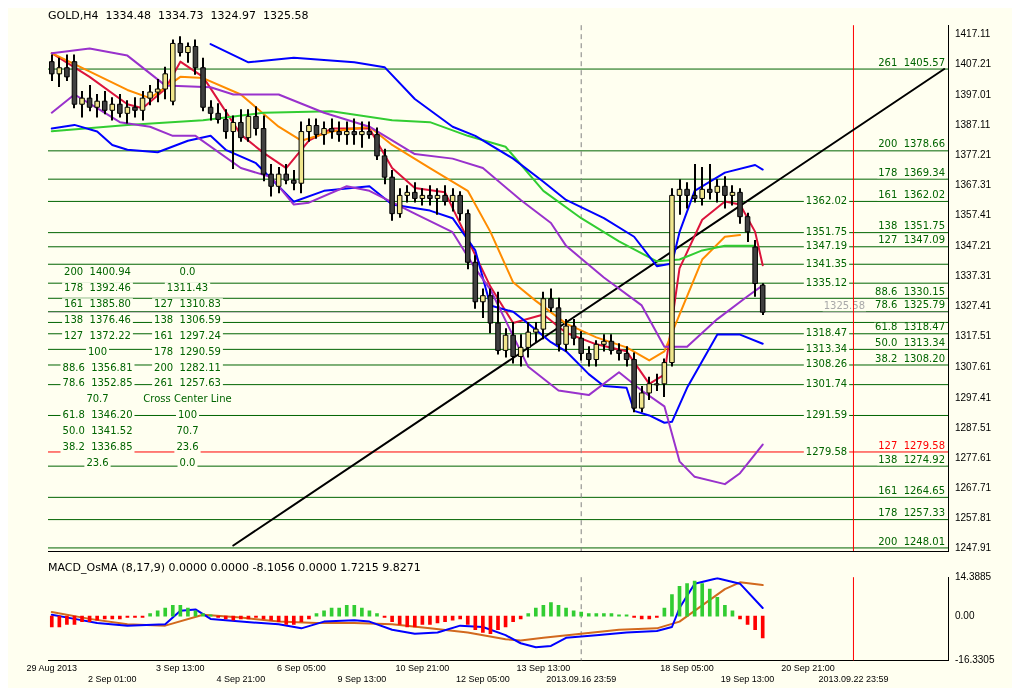 The image size is (1020, 697). I want to click on ref-line-label: 138 1351.75, so click(911, 226).